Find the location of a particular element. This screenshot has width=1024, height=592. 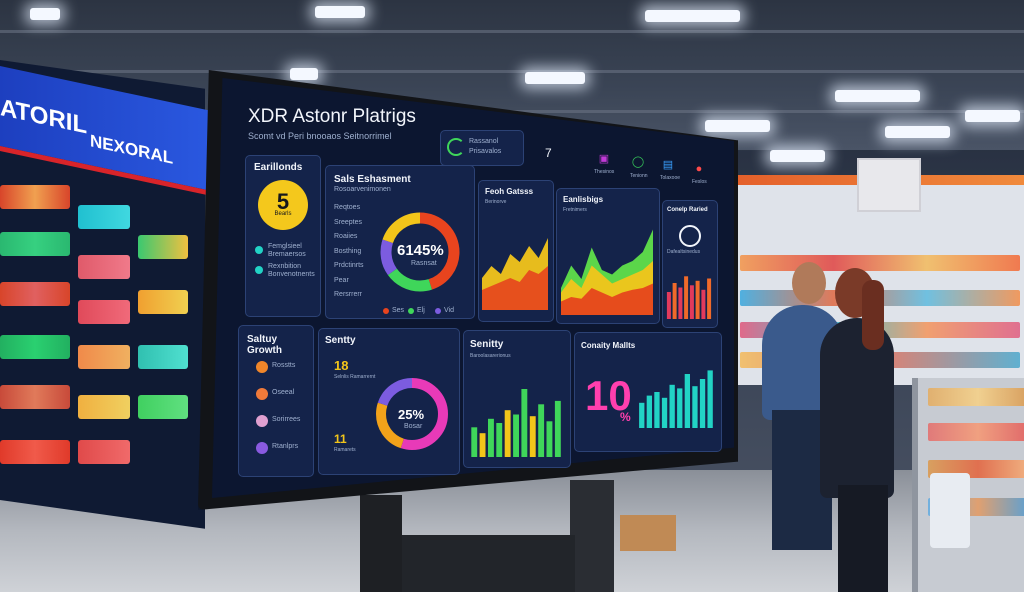

sentry-top-label: Selnlis Ramarrernt is located at coordinates (355, 377).